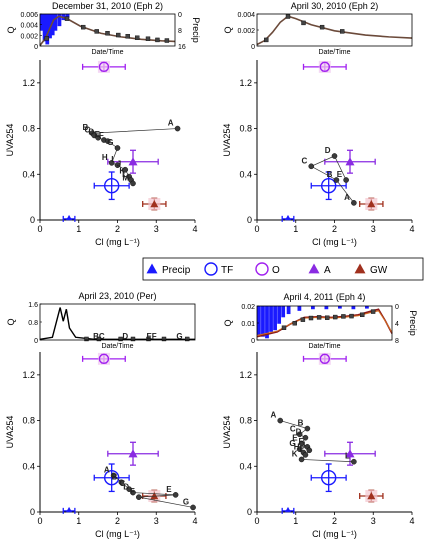  What do you see at coordinates (196, 30) in the screenshot?
I see `inset-y2-label: Precip` at bounding box center [196, 30].